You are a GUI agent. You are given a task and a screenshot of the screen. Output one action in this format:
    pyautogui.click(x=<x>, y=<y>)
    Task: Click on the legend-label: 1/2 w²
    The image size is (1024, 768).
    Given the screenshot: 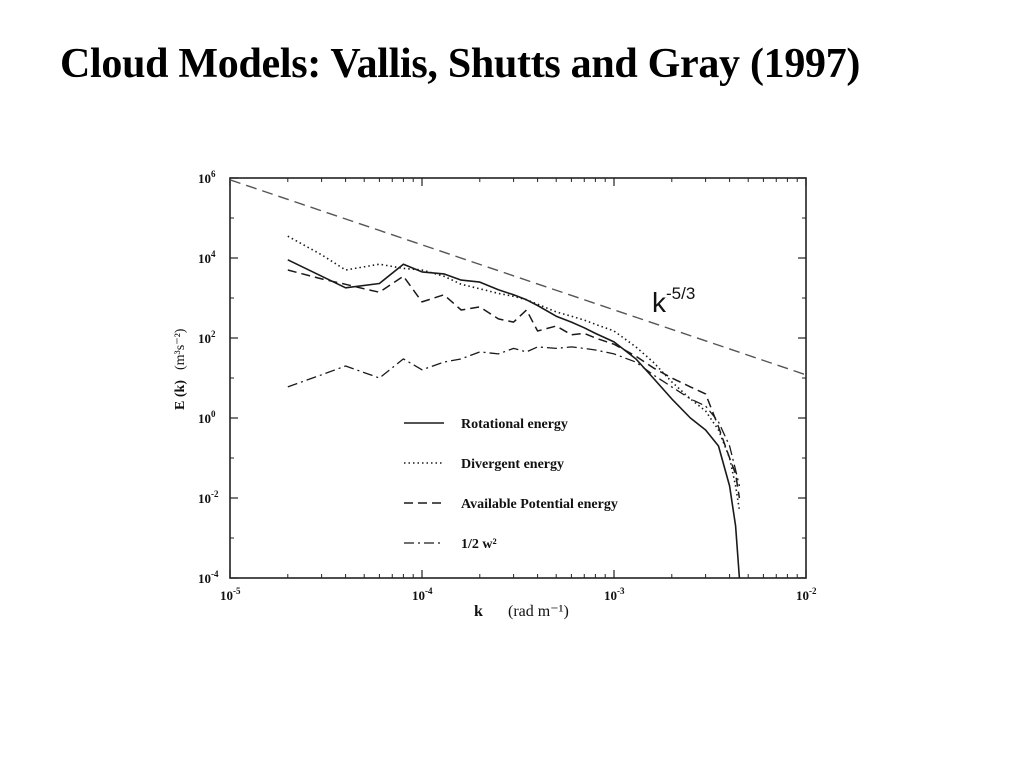 What is the action you would take?
    pyautogui.click(x=479, y=544)
    